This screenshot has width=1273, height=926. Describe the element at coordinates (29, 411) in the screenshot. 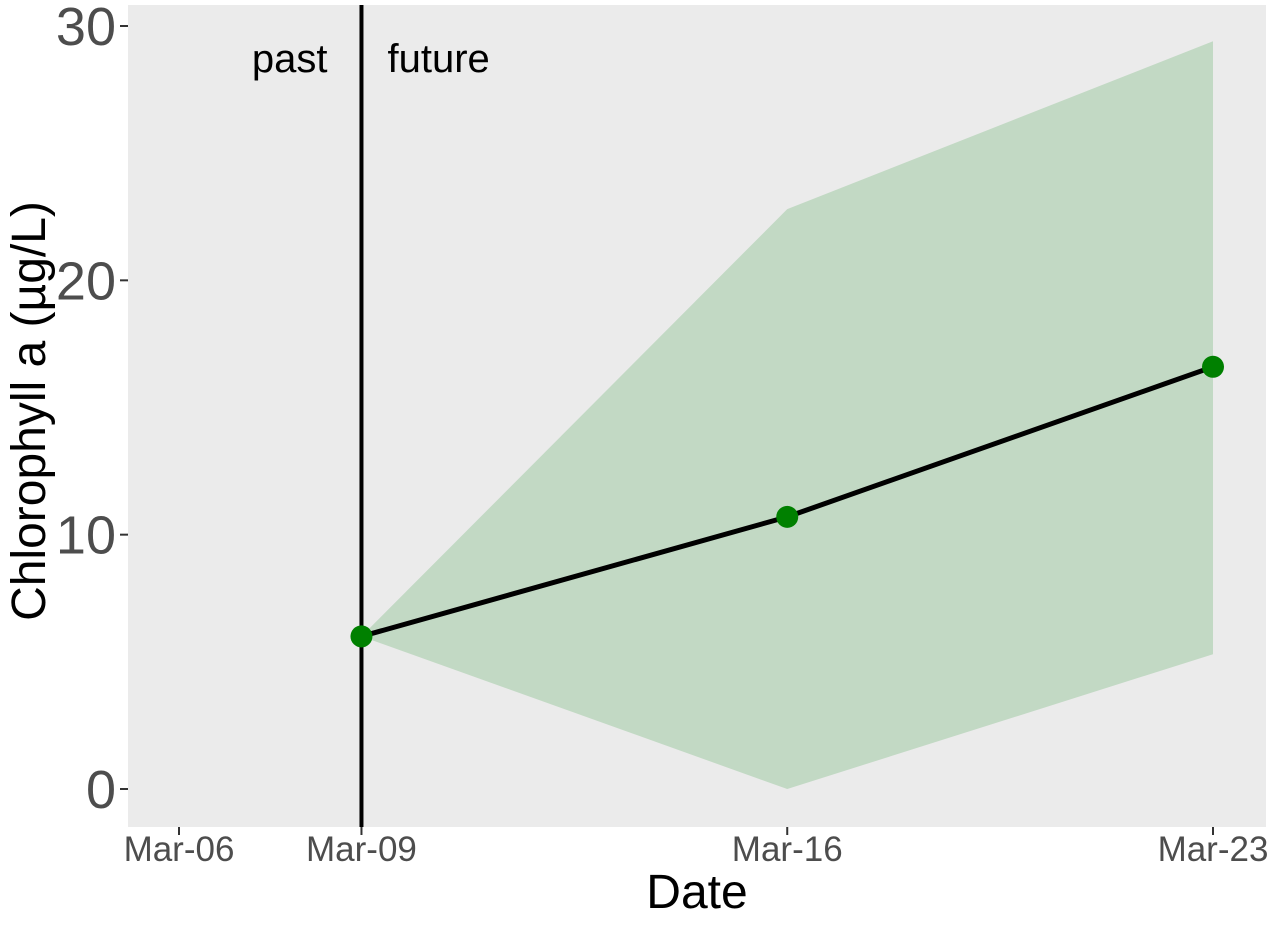

I see `y-axis-title: Chlorophyll a (µg/L)` at that location.